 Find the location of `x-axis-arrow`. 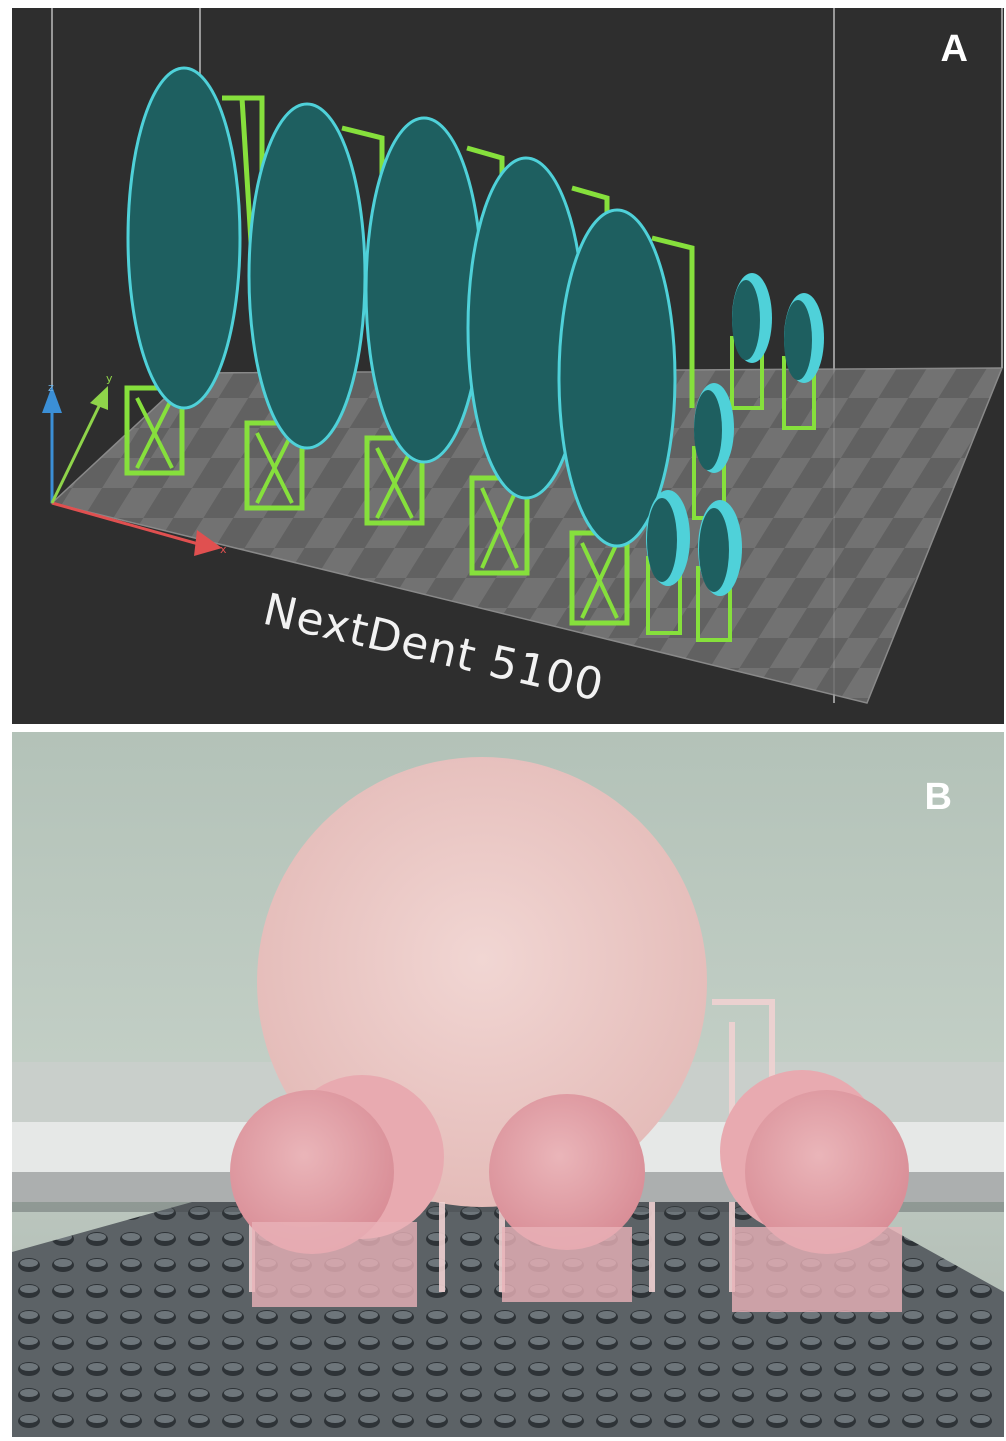

x-axis-arrow is located at coordinates (208, 543).